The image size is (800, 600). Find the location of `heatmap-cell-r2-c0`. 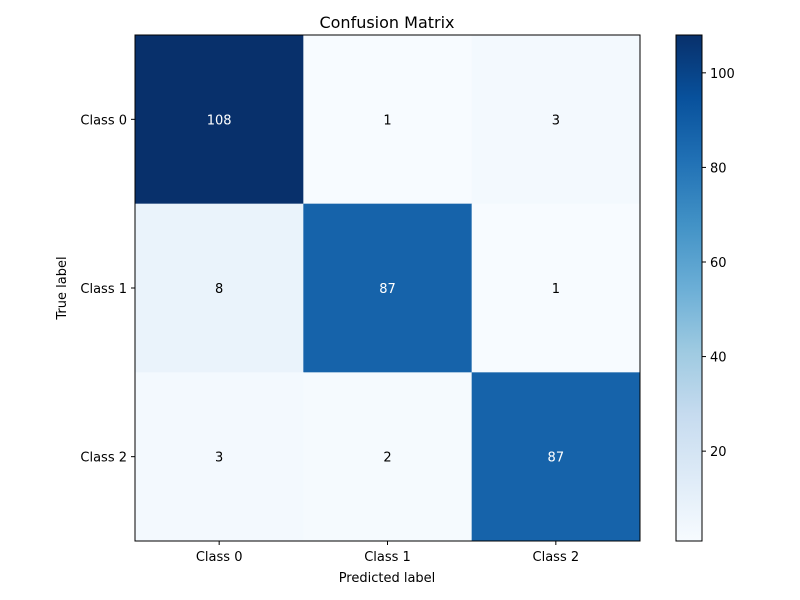

heatmap-cell-r2-c0 is located at coordinates (219, 457).